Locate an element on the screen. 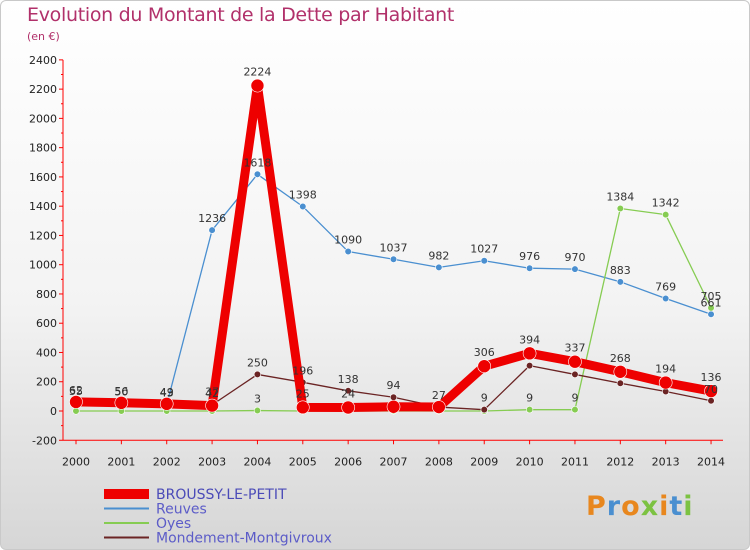  data-label-broussy-le-petit: 2224 is located at coordinates (257, 72).